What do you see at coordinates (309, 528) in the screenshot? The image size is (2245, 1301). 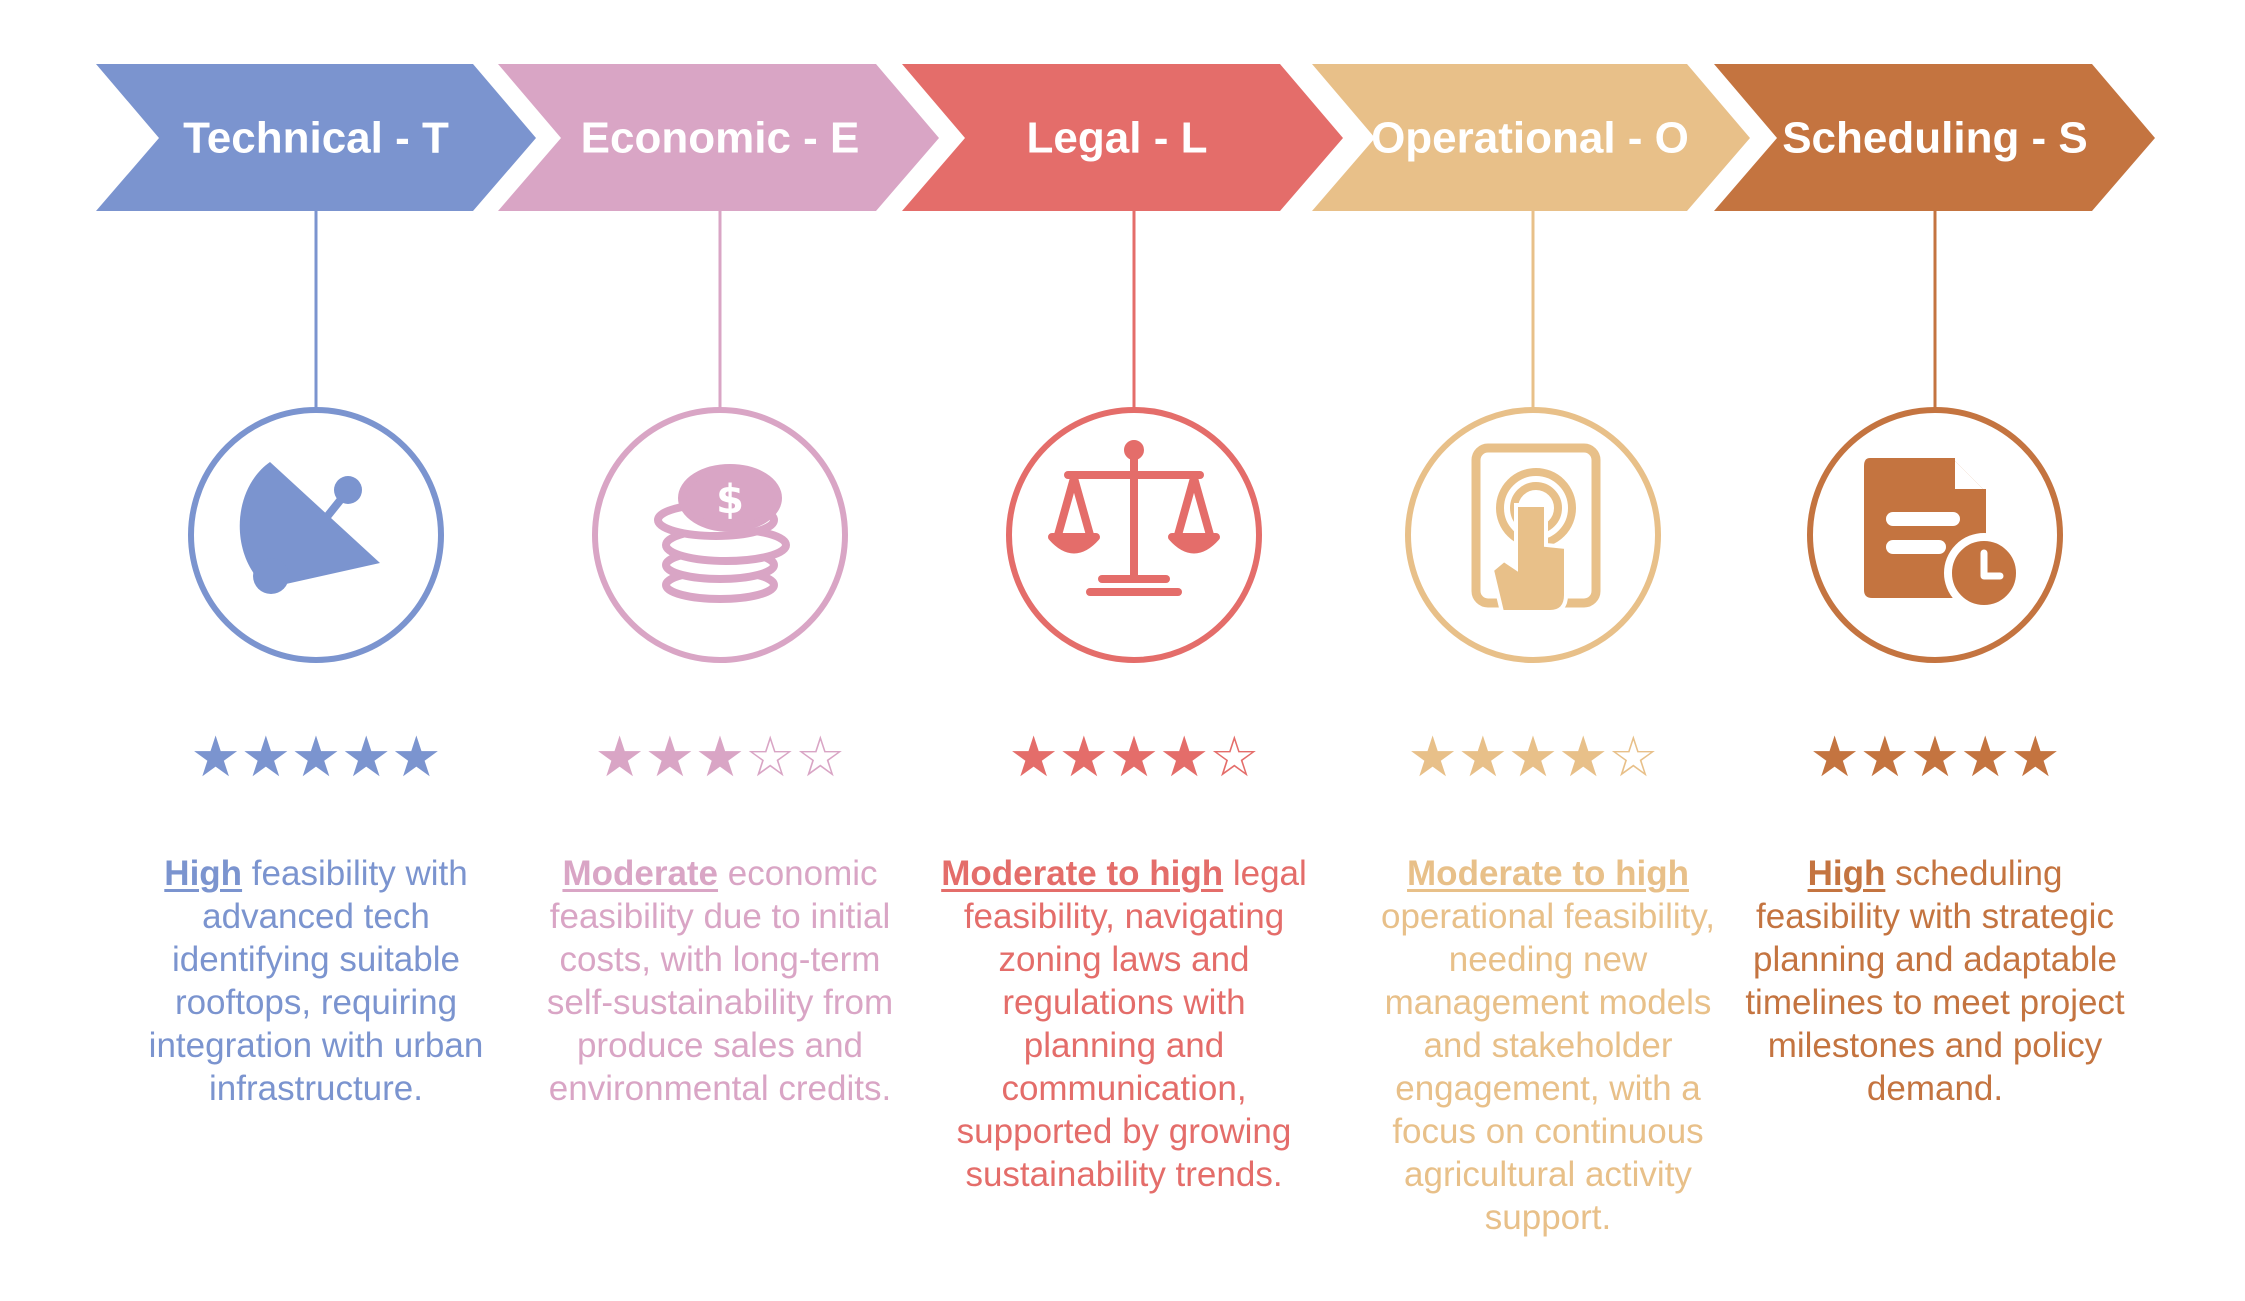 I see `satellite-dish-icon` at bounding box center [309, 528].